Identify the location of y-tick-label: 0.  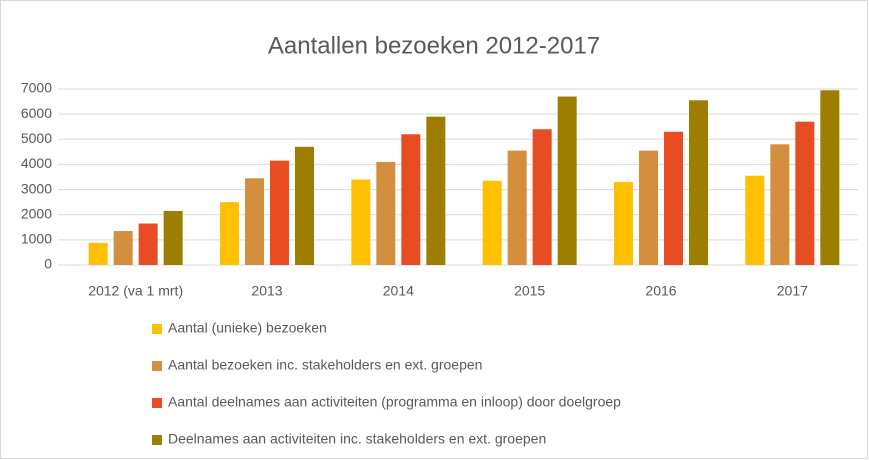
(48, 264).